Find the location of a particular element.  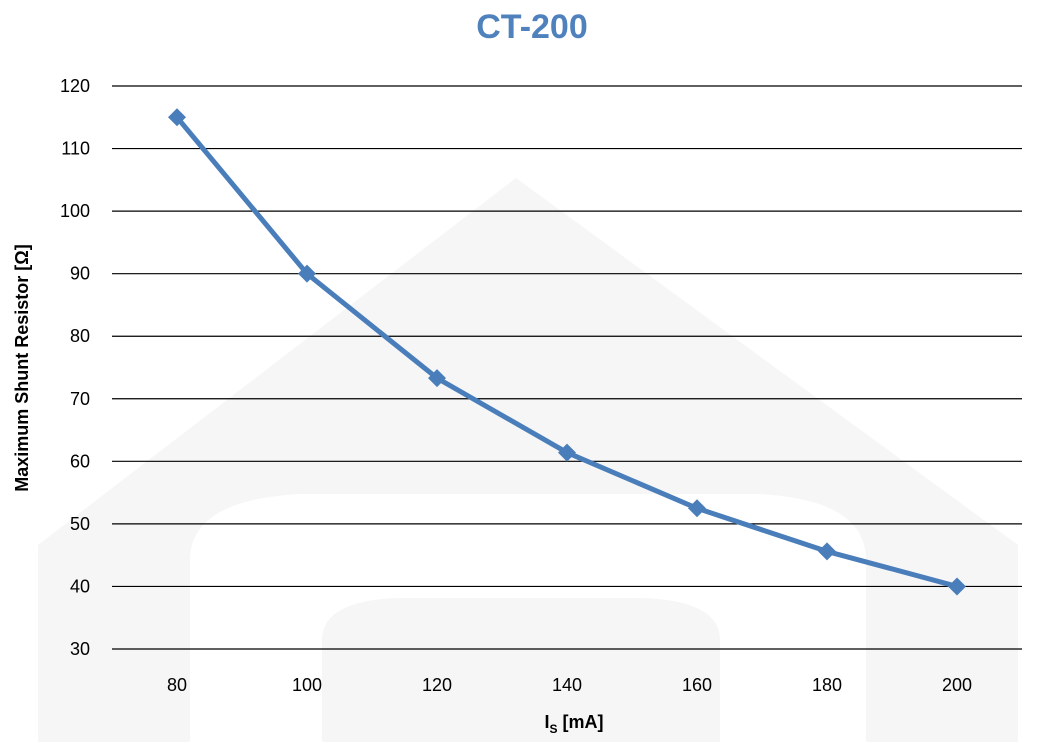

x-axis-label-subscript: S is located at coordinates (554, 729).